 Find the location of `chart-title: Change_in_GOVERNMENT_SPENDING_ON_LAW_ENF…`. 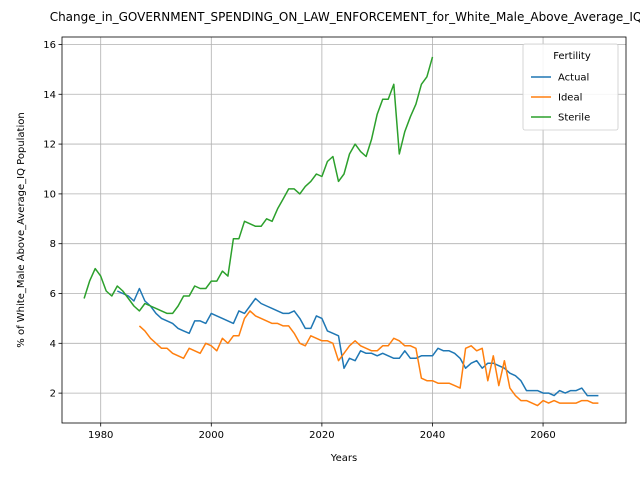

chart-title: Change_in_GOVERNMENT_SPENDING_ON_LAW_ENF… is located at coordinates (345, 17).